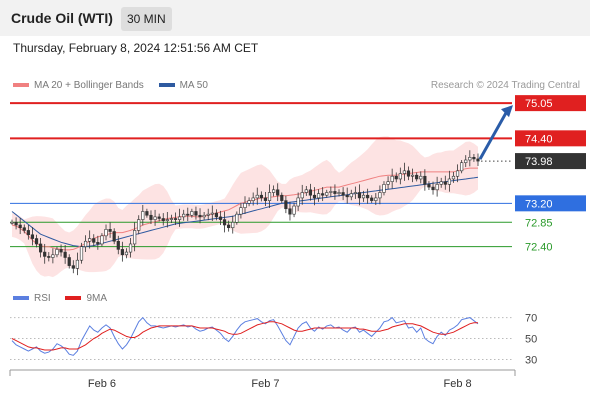 This screenshot has width=590, height=400. What do you see at coordinates (193, 85) in the screenshot?
I see `legend-ma50-label: MA 50` at bounding box center [193, 85].